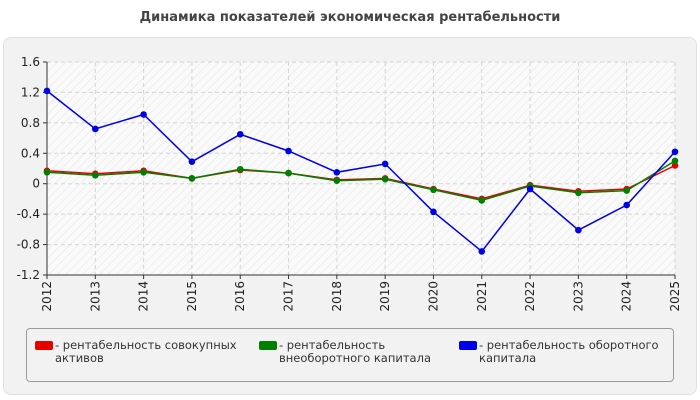  I want to click on y-tick-label: -0.8, so click(28, 245).